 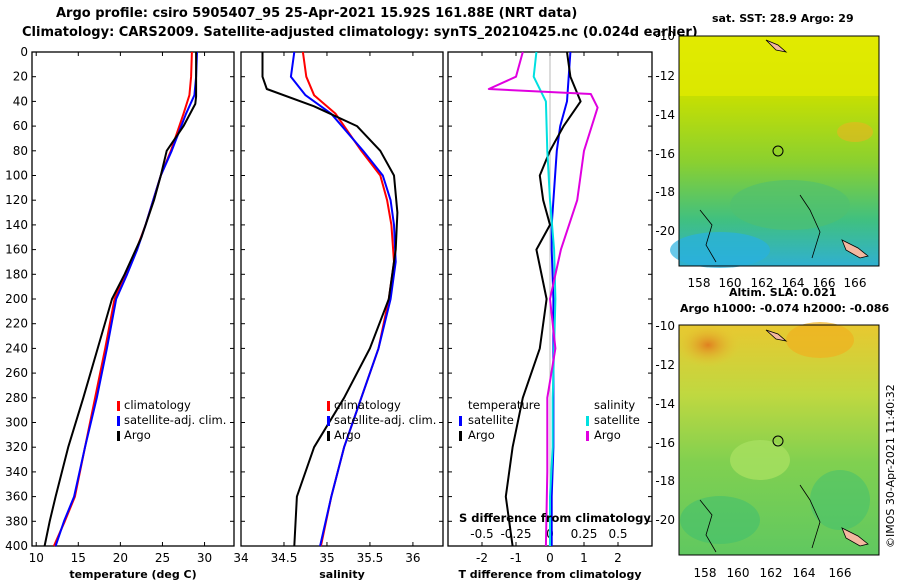 What do you see at coordinates (16, 324) in the screenshot?
I see `depth-tick-label: 220` at bounding box center [16, 324].